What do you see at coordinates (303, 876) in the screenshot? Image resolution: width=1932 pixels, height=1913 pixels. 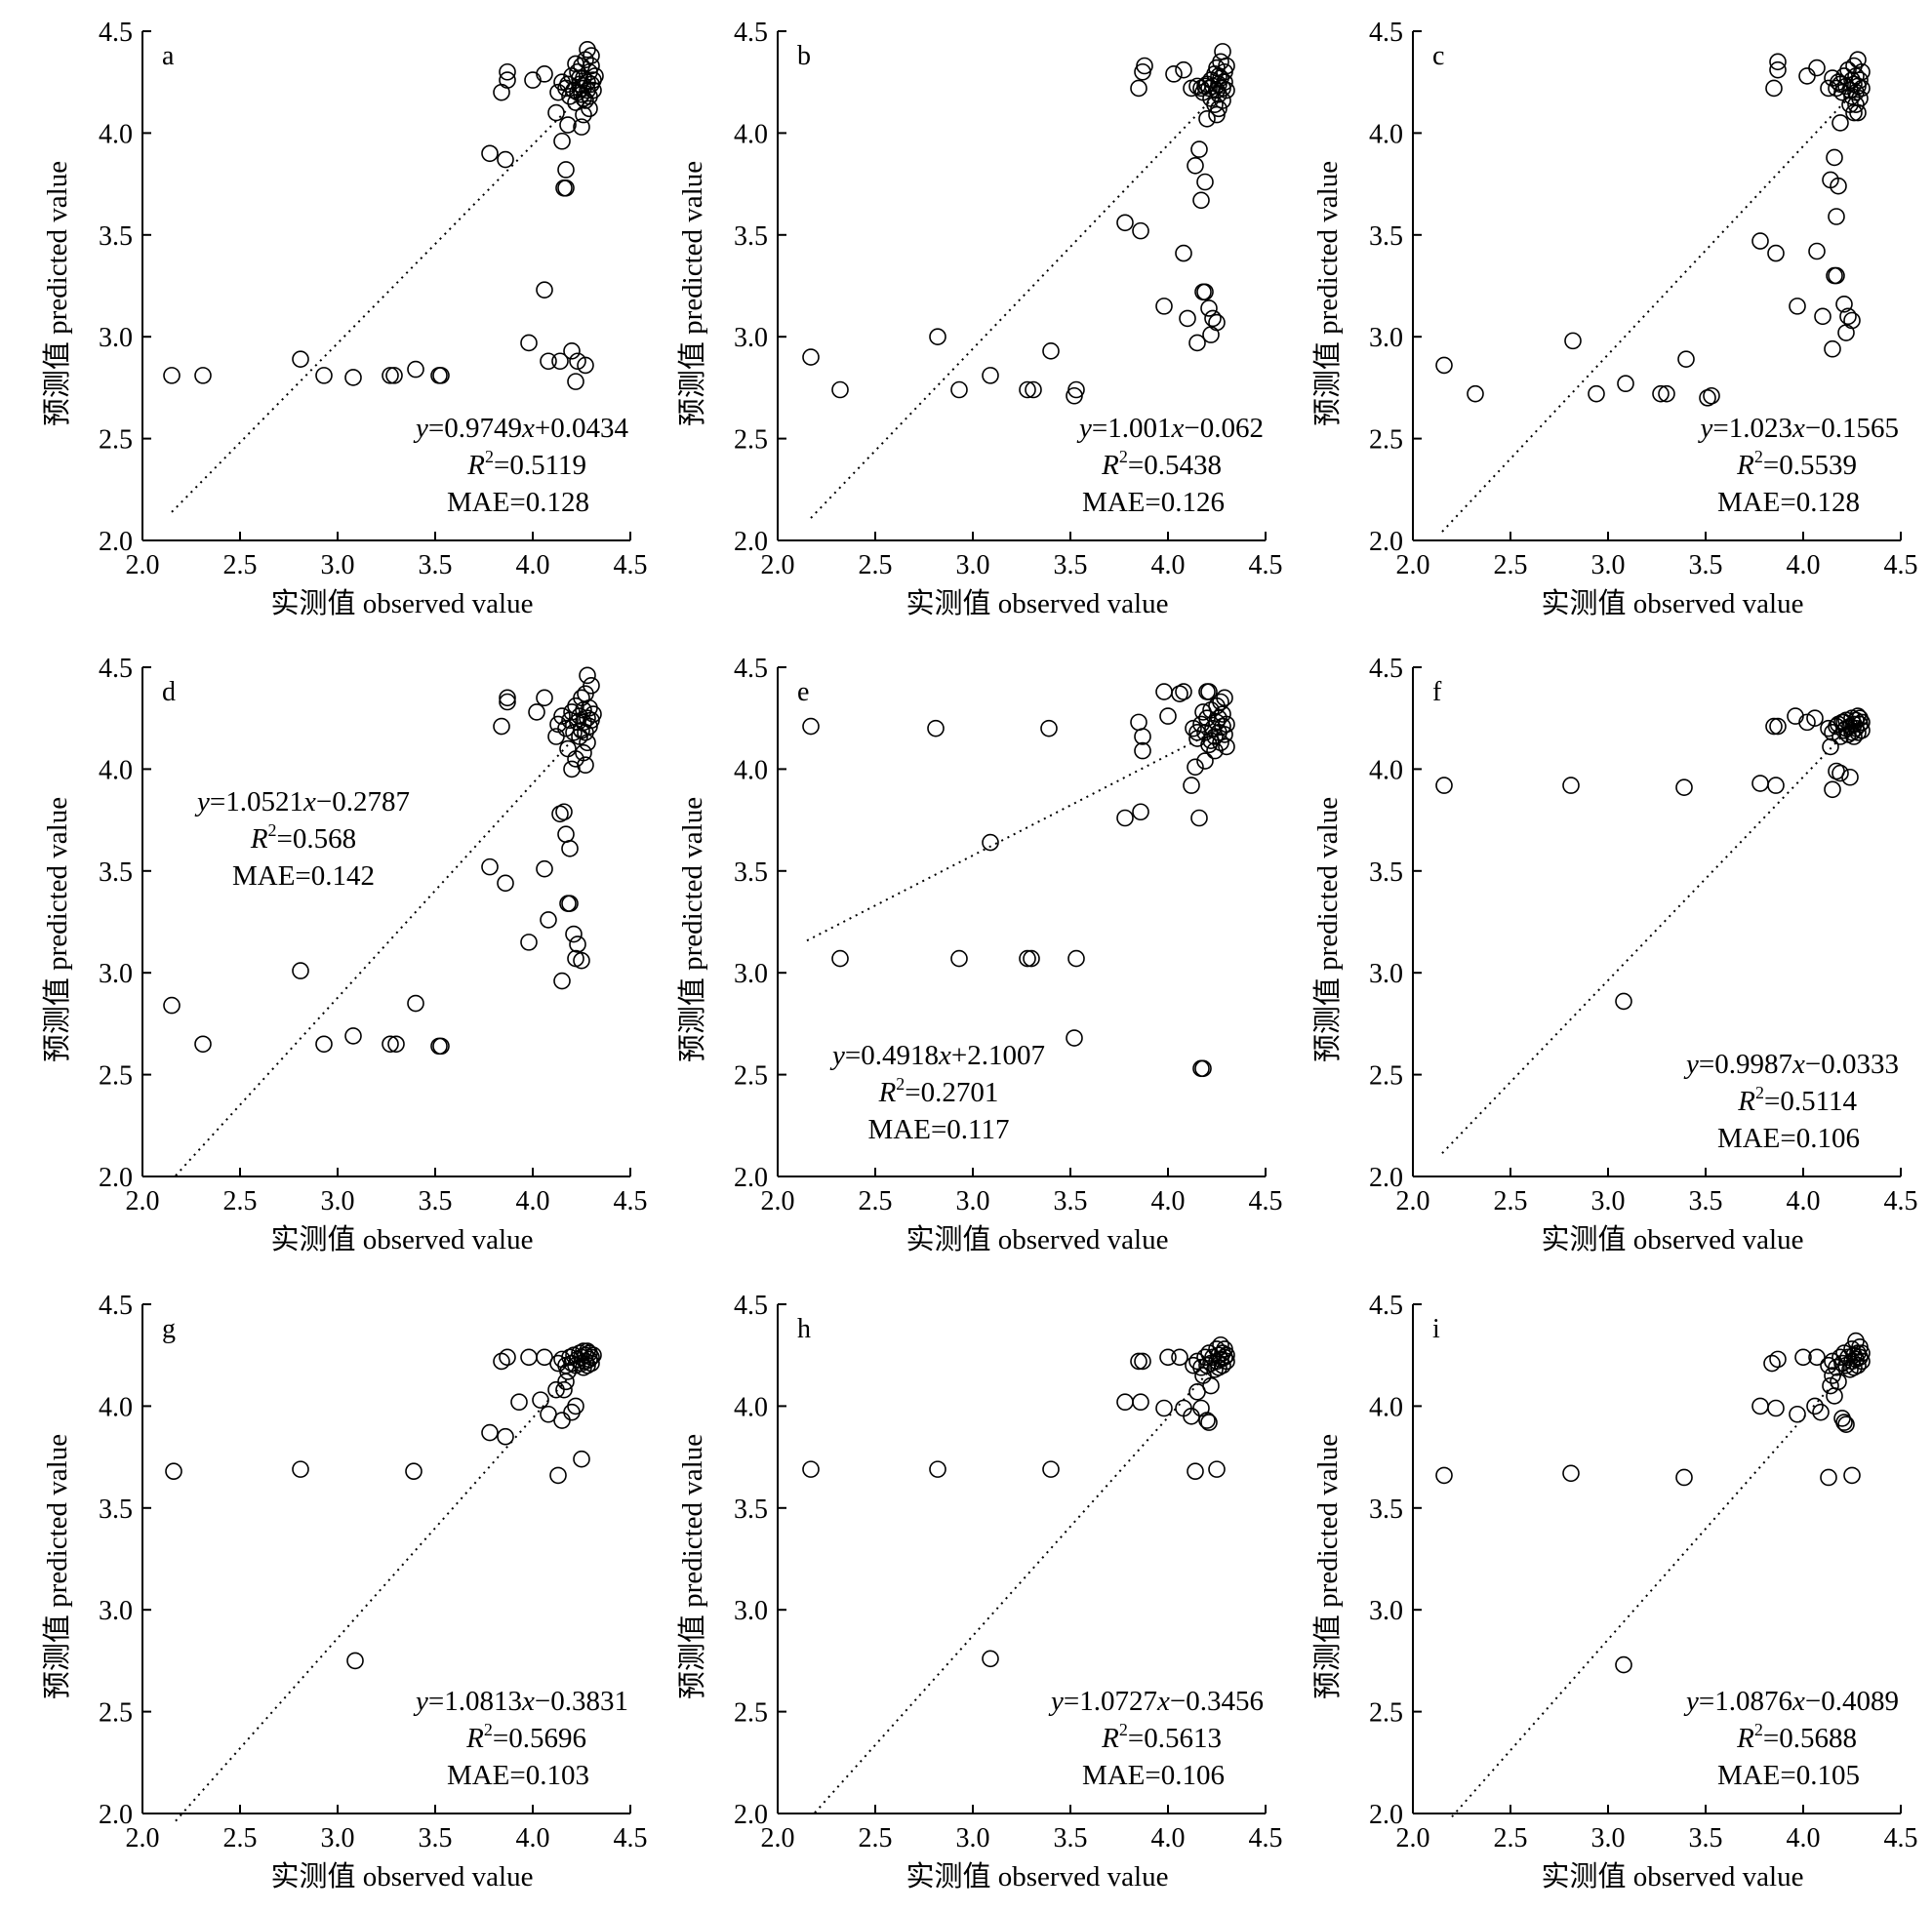 I see `mae-label: MAE=0.142` at bounding box center [303, 876].